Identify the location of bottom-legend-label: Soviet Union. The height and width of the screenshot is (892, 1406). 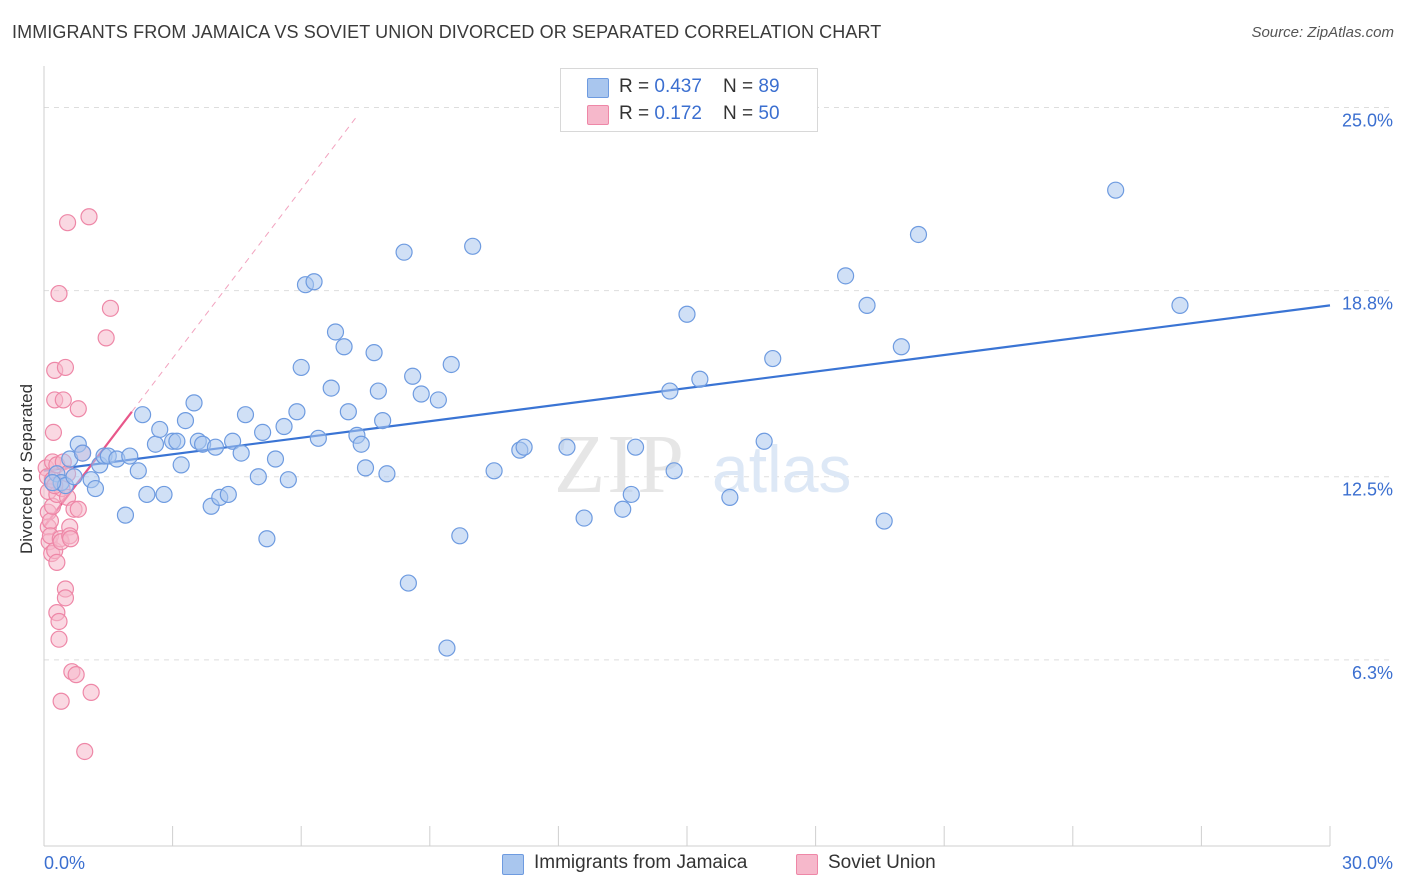
(882, 862).